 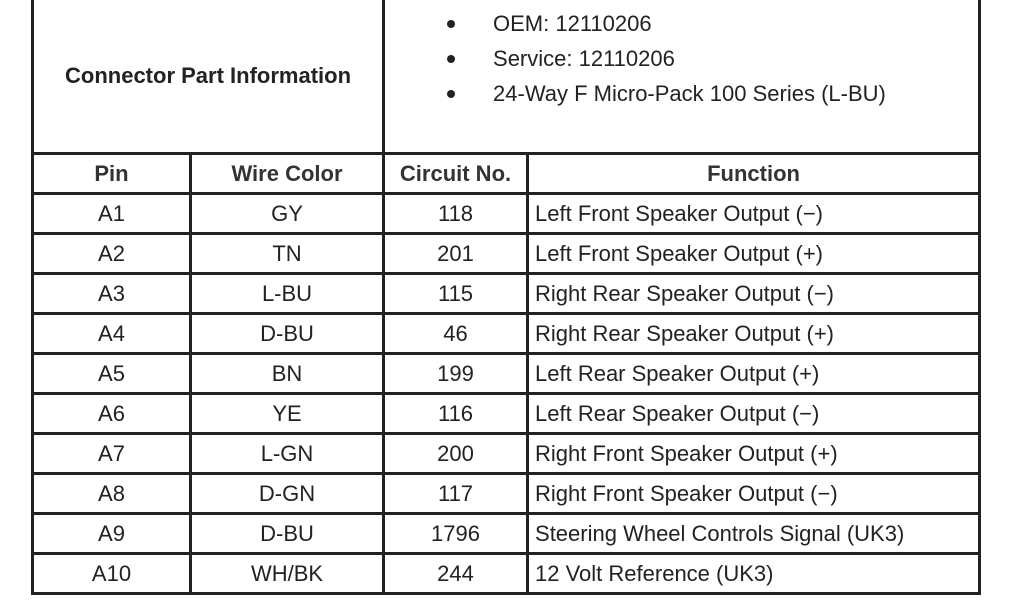 I want to click on cell-function: Right Rear Speaker Output (−), so click(x=754, y=293).